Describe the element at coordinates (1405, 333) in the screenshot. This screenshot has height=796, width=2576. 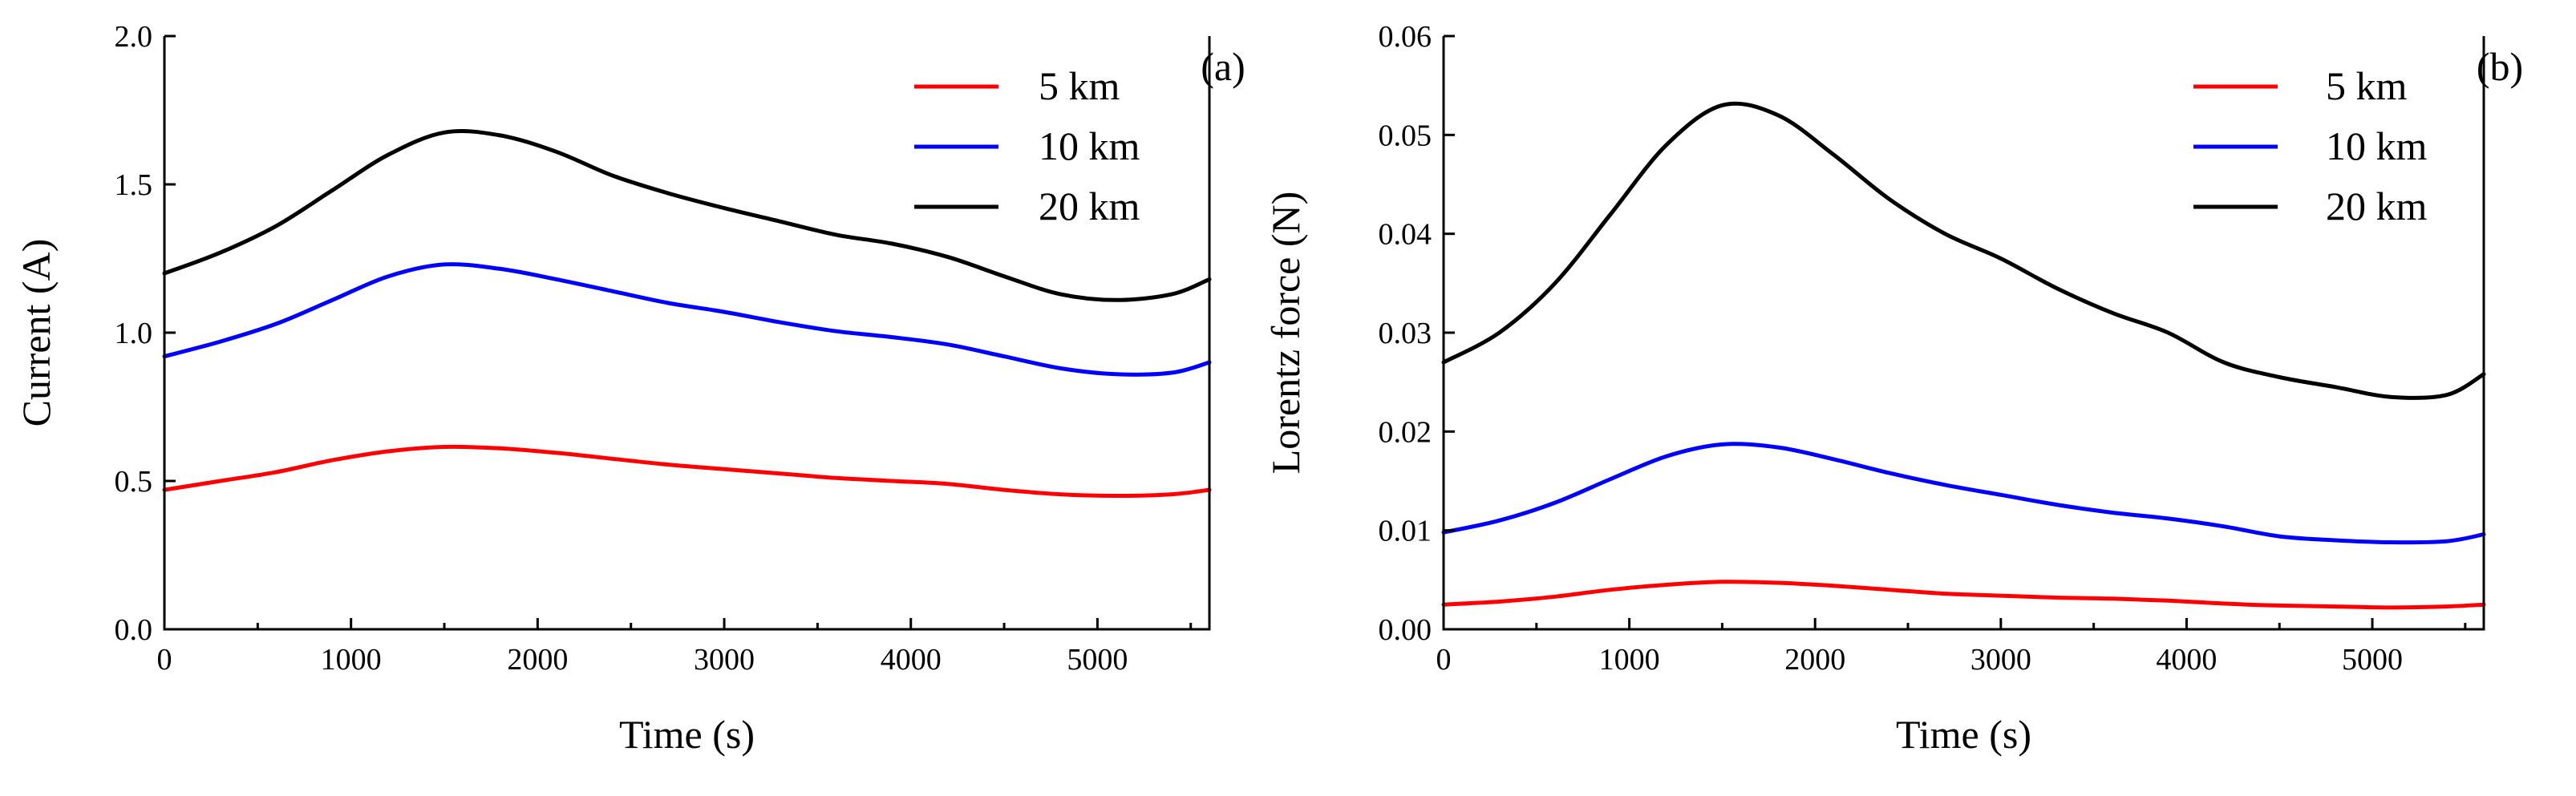
I see `y-tick-label: 0.03` at that location.